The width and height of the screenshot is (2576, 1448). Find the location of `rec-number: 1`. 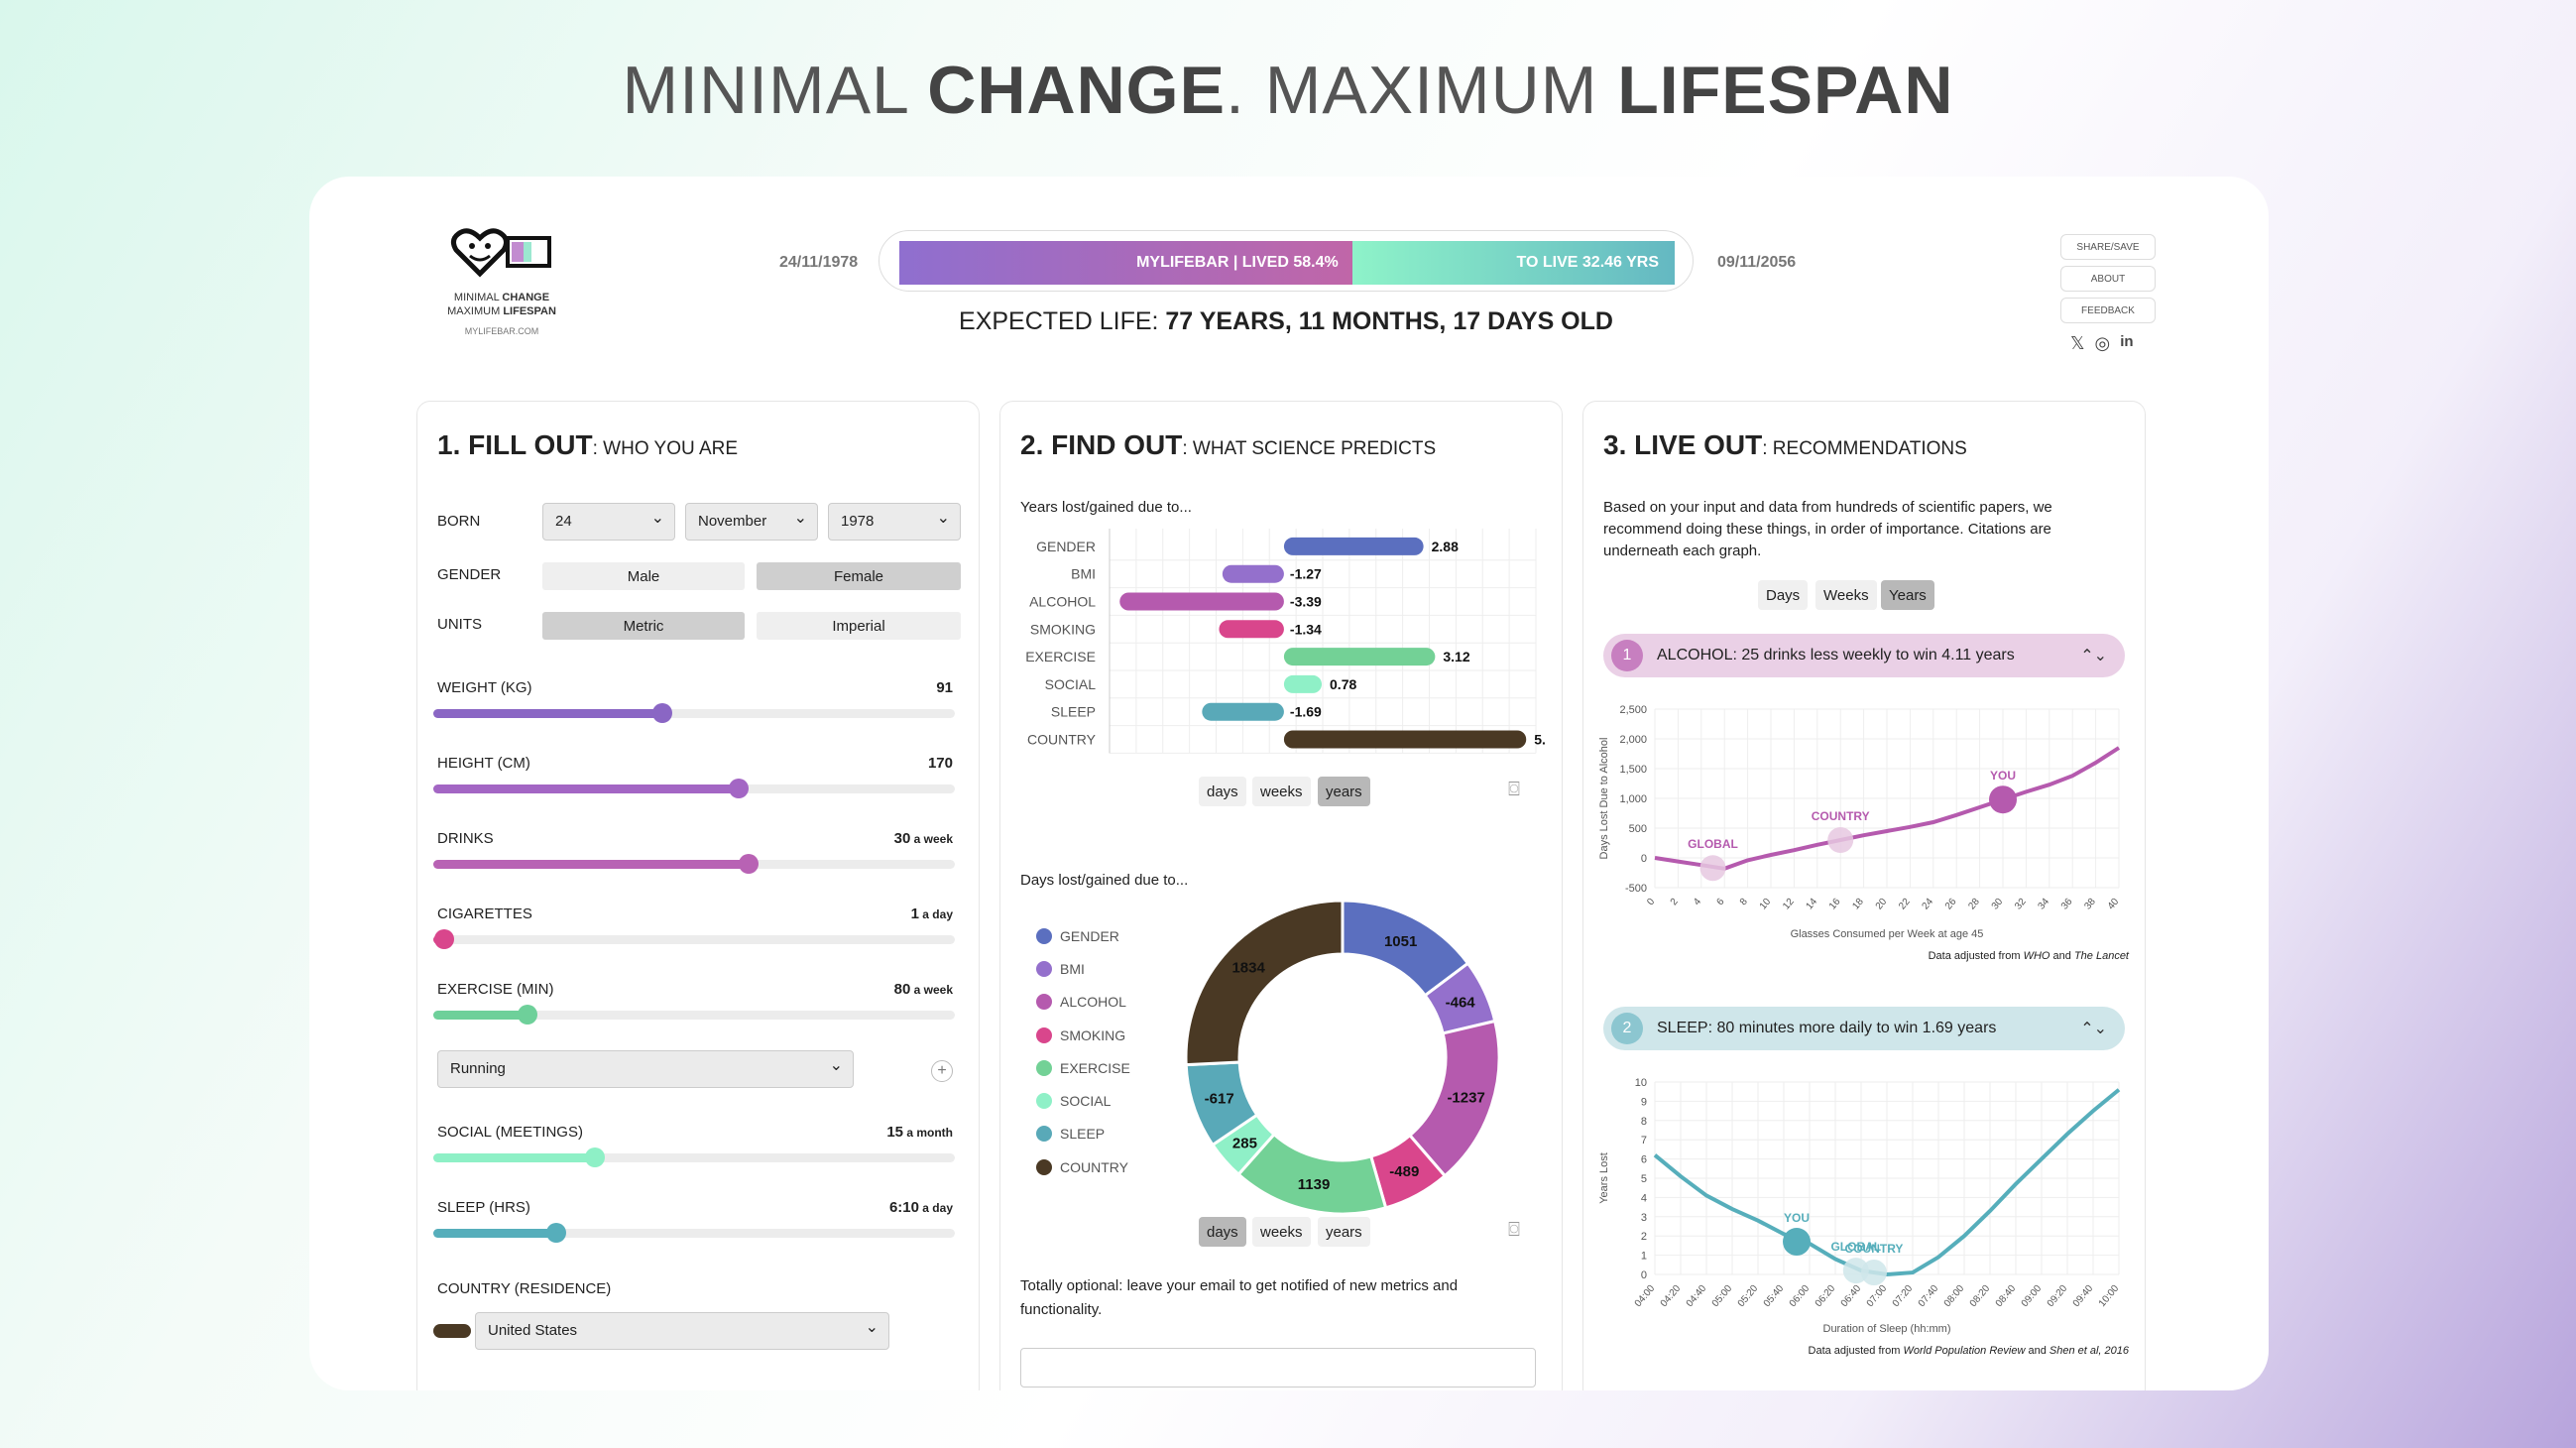

rec-number: 1 is located at coordinates (1627, 655).